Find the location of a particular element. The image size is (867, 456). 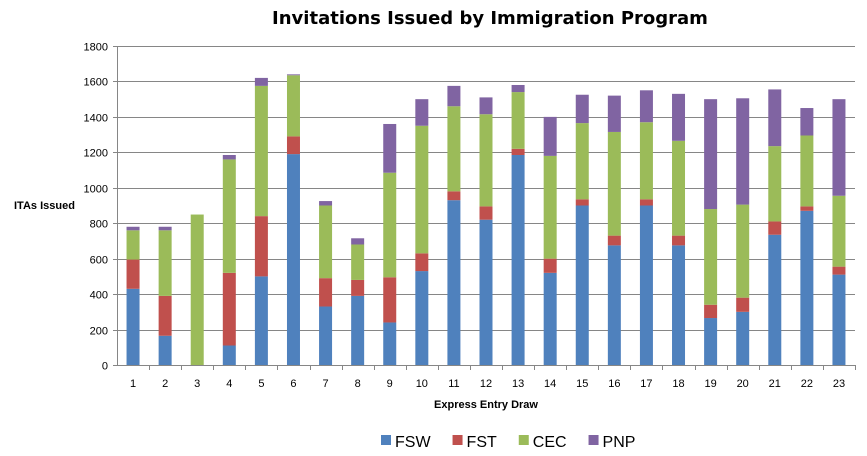

y-tick-label: 1400 is located at coordinates (96, 119).